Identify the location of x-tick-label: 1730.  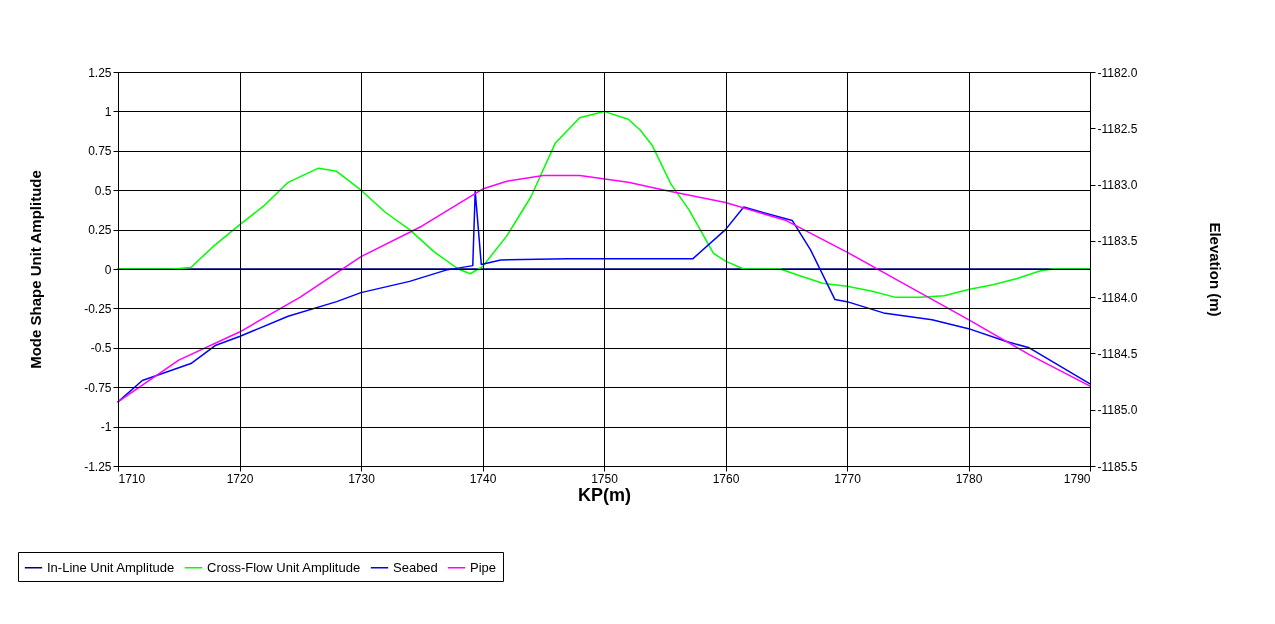
(362, 478).